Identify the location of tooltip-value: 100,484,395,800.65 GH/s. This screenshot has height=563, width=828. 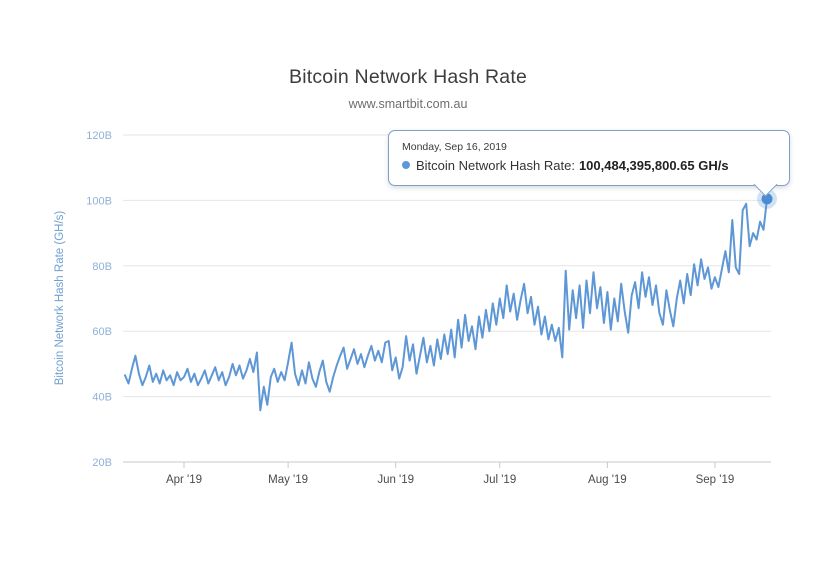
(653, 165).